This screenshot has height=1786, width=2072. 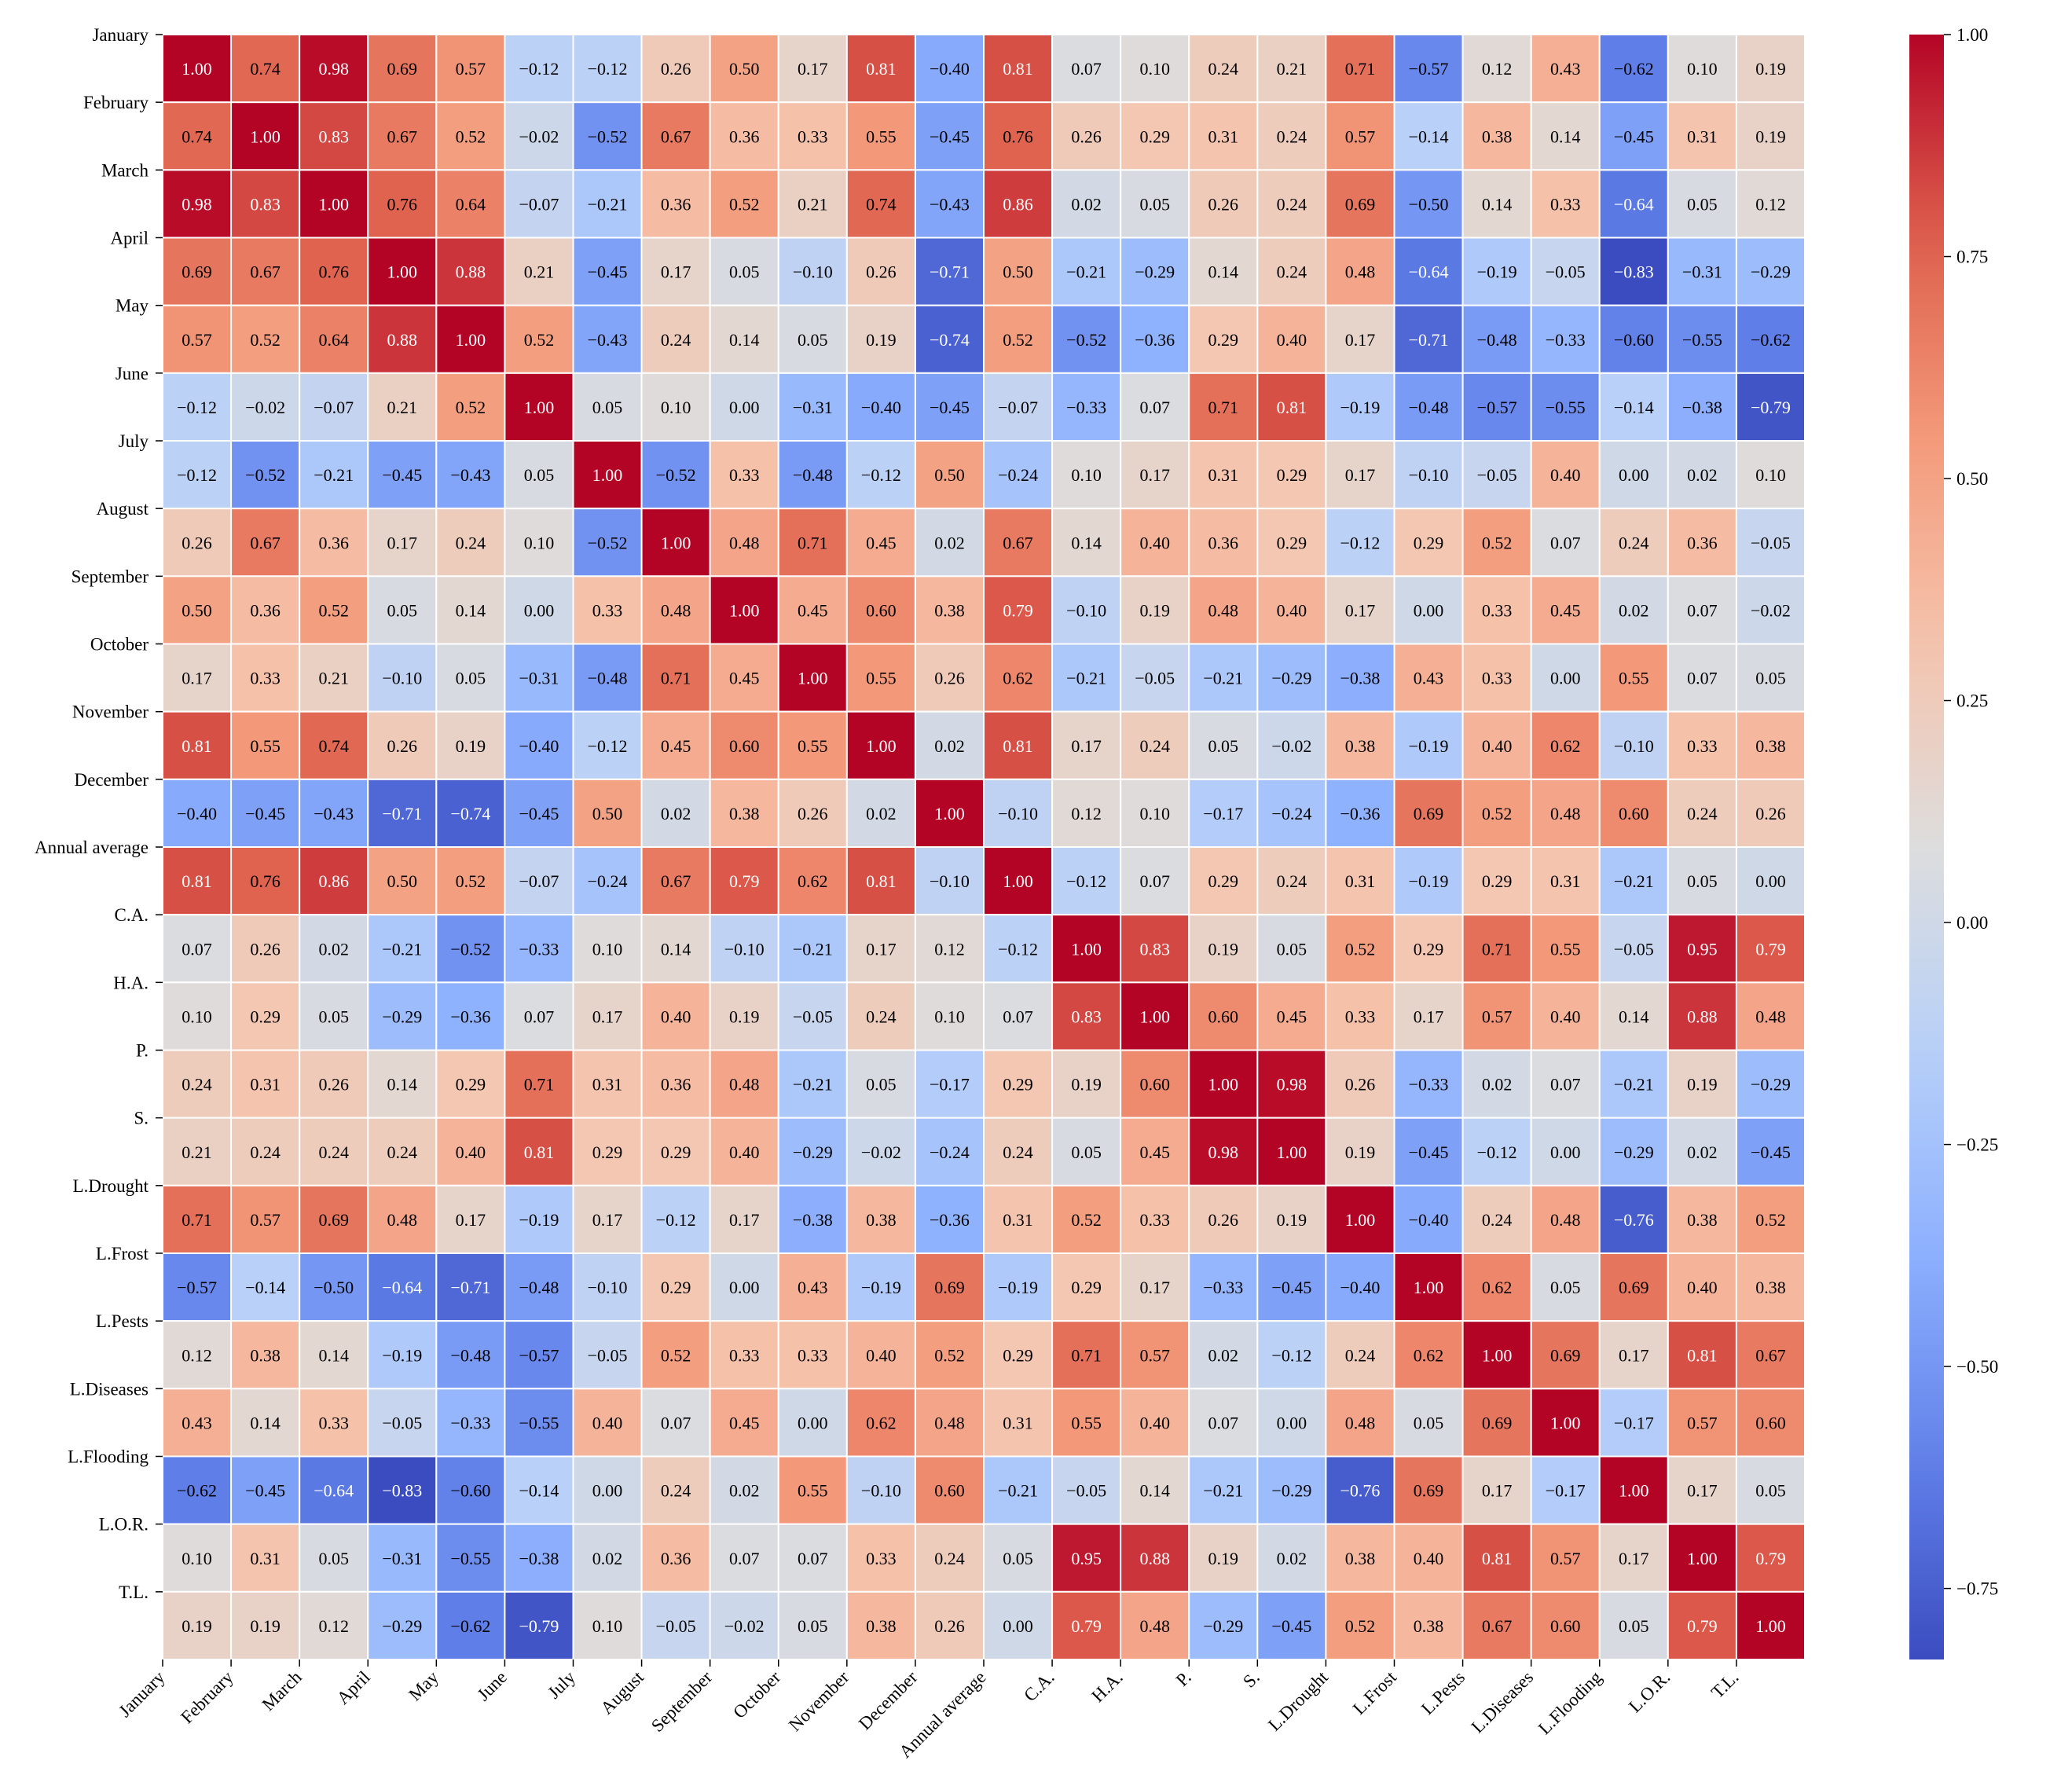 What do you see at coordinates (1223, 136) in the screenshot?
I see `cell-value-label: 0.31` at bounding box center [1223, 136].